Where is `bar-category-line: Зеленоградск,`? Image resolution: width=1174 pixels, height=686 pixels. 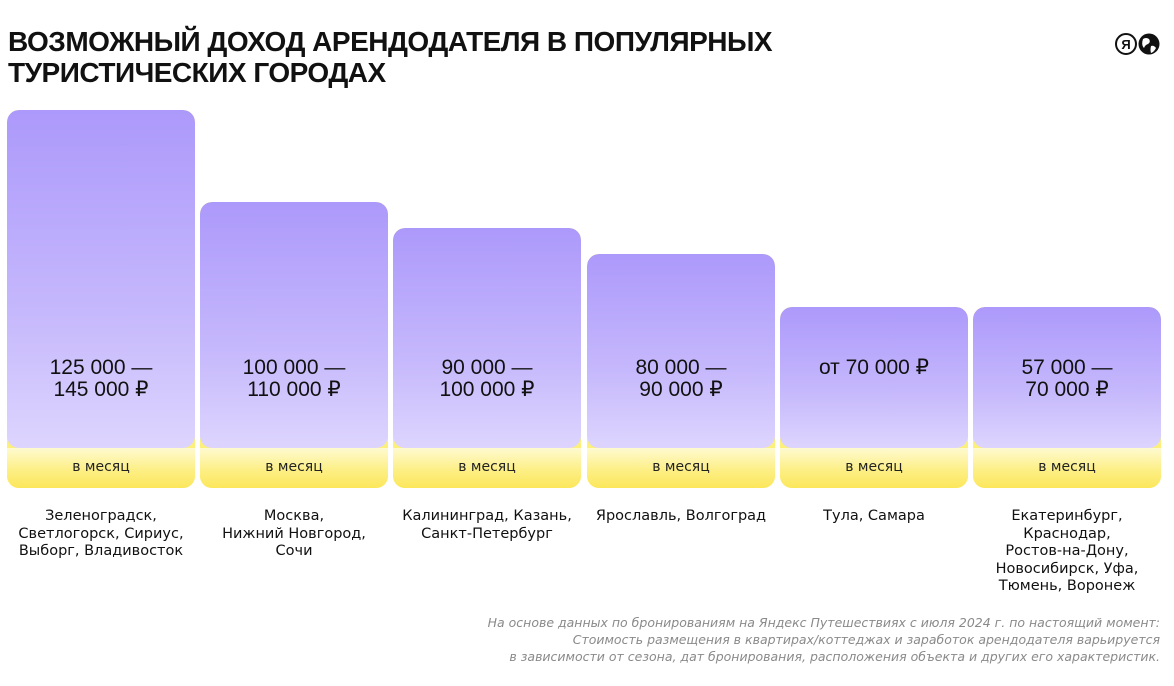 bar-category-line: Зеленоградск, is located at coordinates (101, 516).